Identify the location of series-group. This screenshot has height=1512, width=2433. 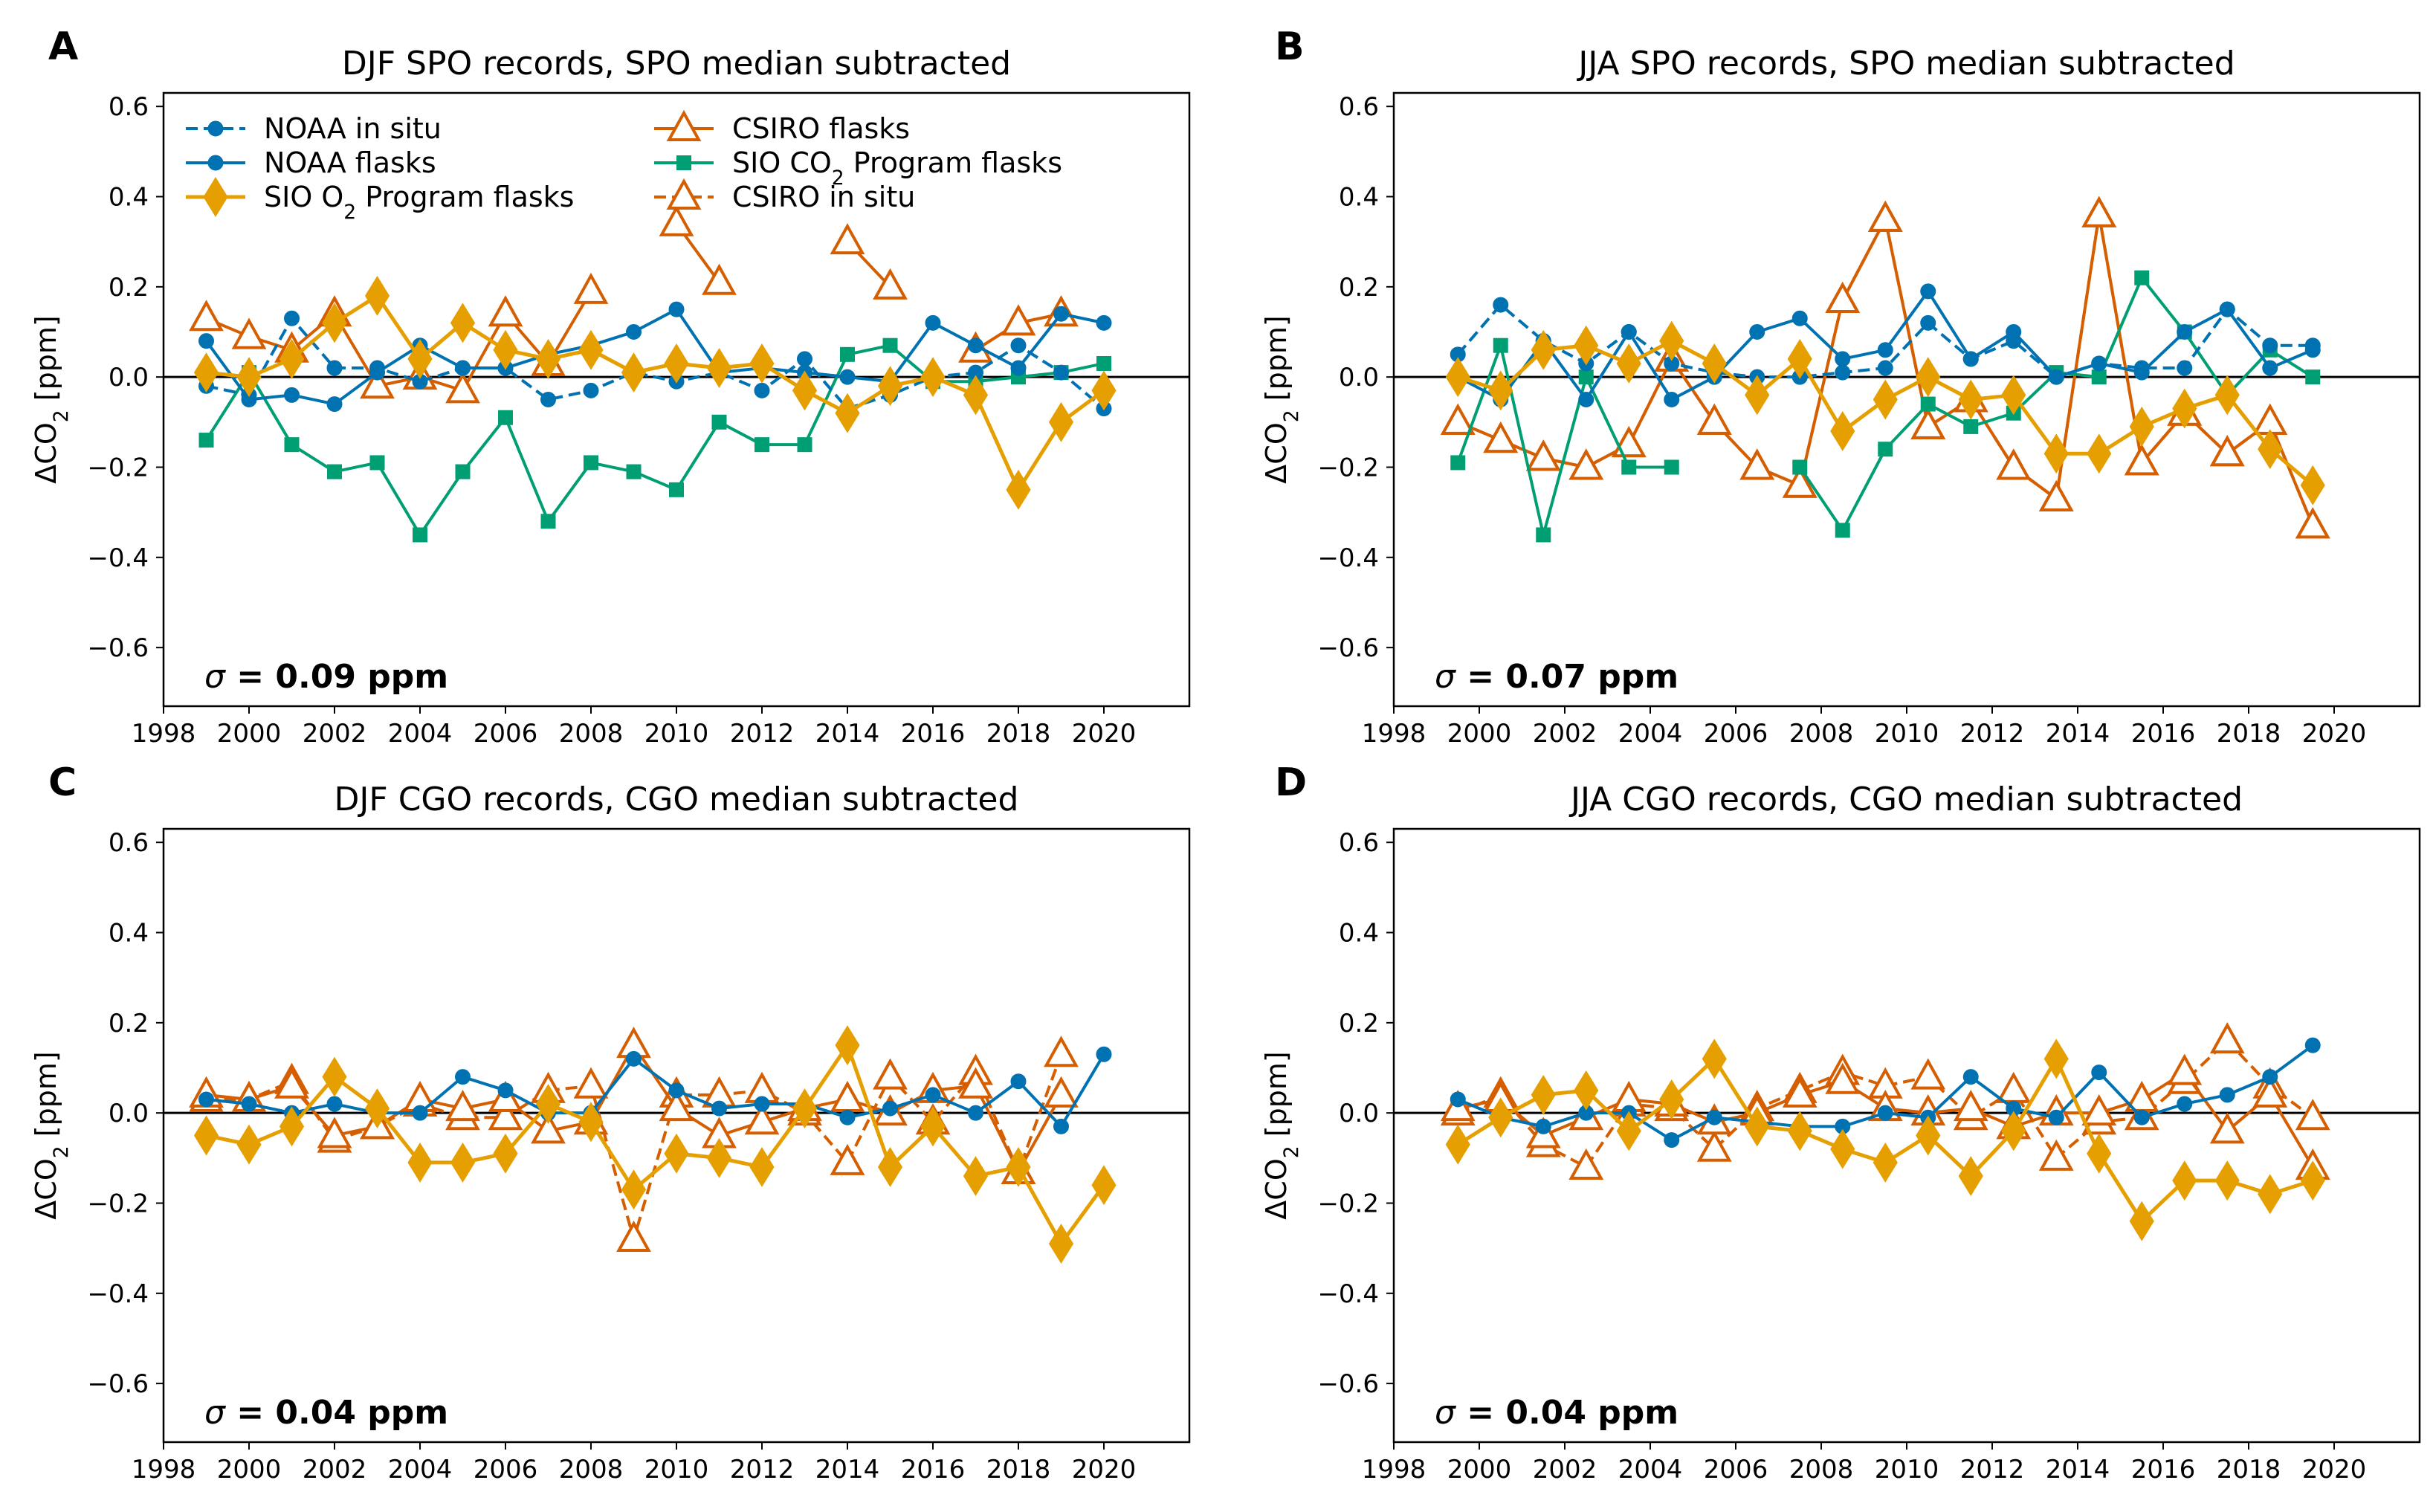
(653, 374).